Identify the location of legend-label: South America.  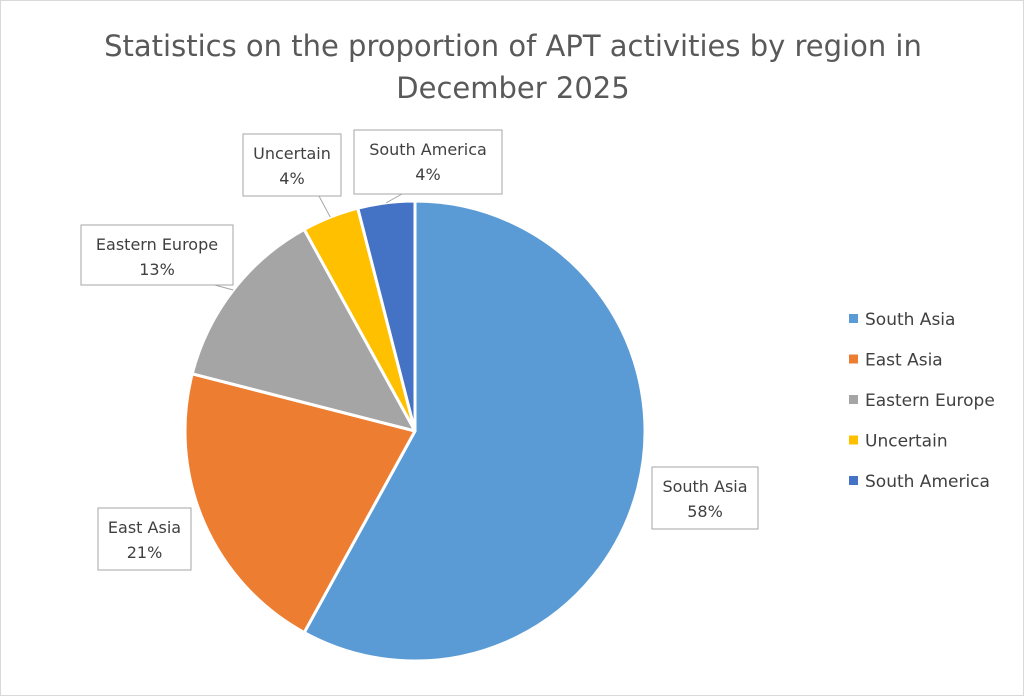
(927, 482).